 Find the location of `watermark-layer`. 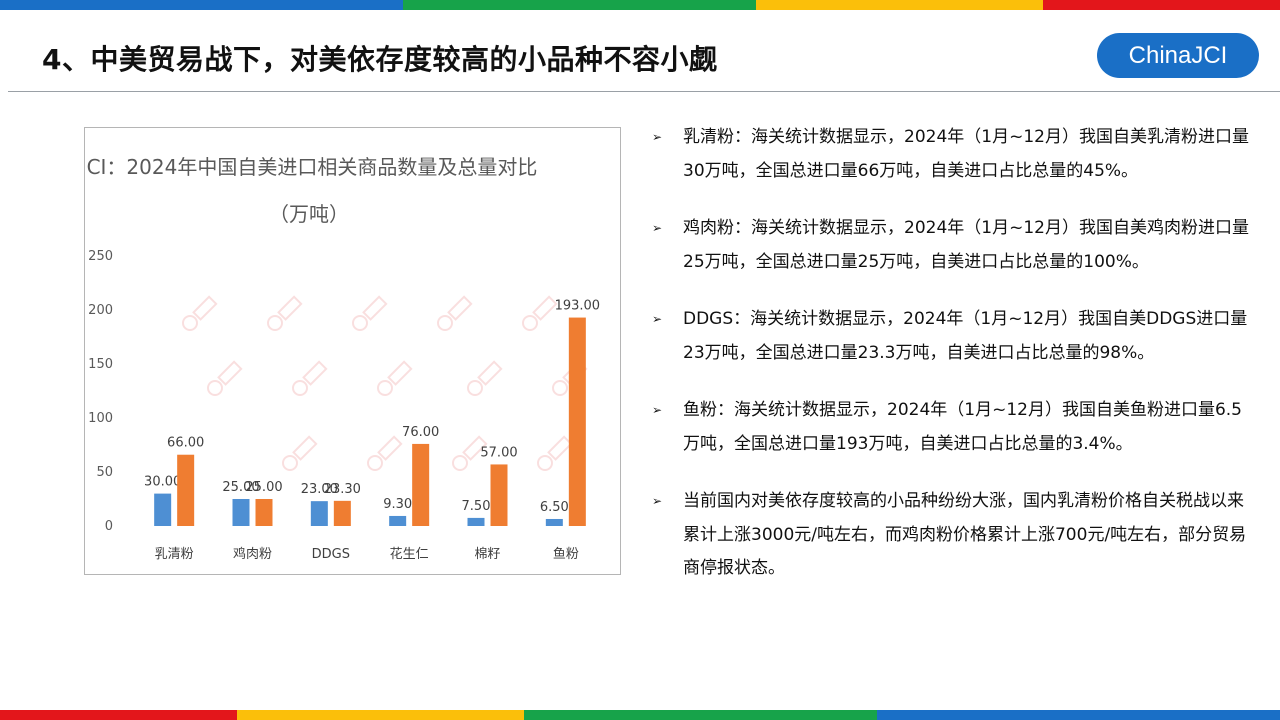

watermark-layer is located at coordinates (385, 383).